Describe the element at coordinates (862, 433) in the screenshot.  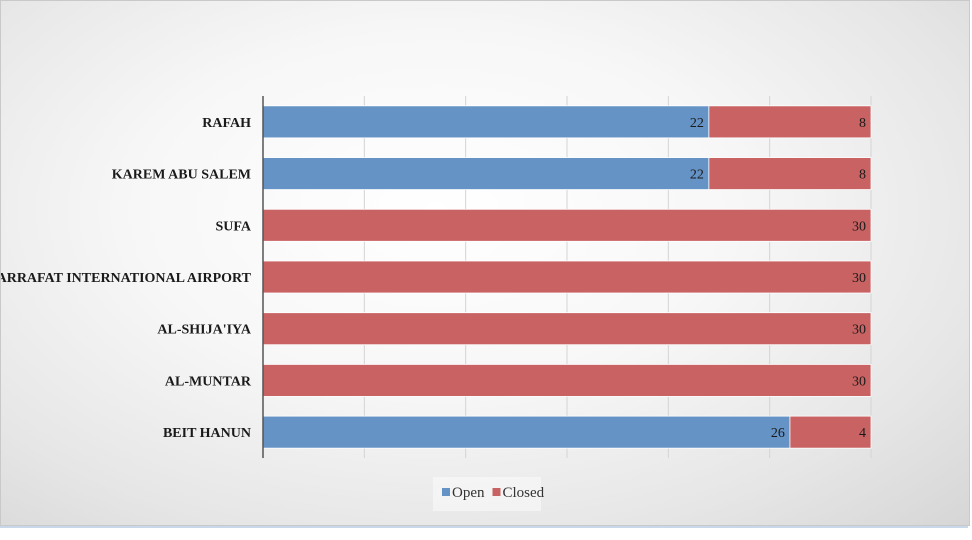
I see `data-label: 4` at that location.